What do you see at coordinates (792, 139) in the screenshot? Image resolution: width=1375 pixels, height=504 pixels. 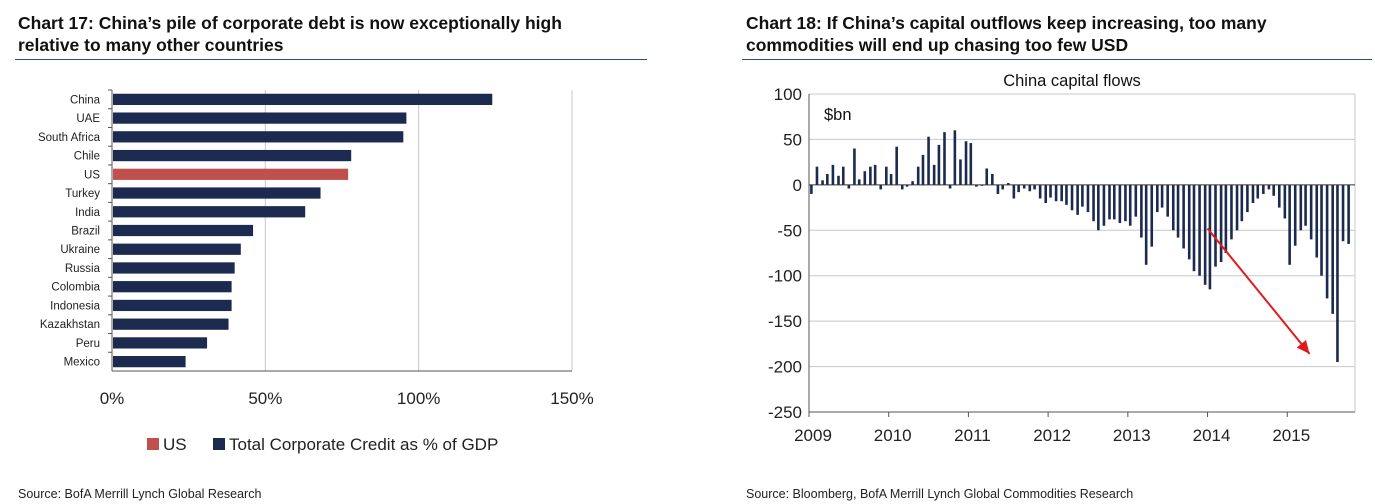 I see `y-tick-label: 50` at bounding box center [792, 139].